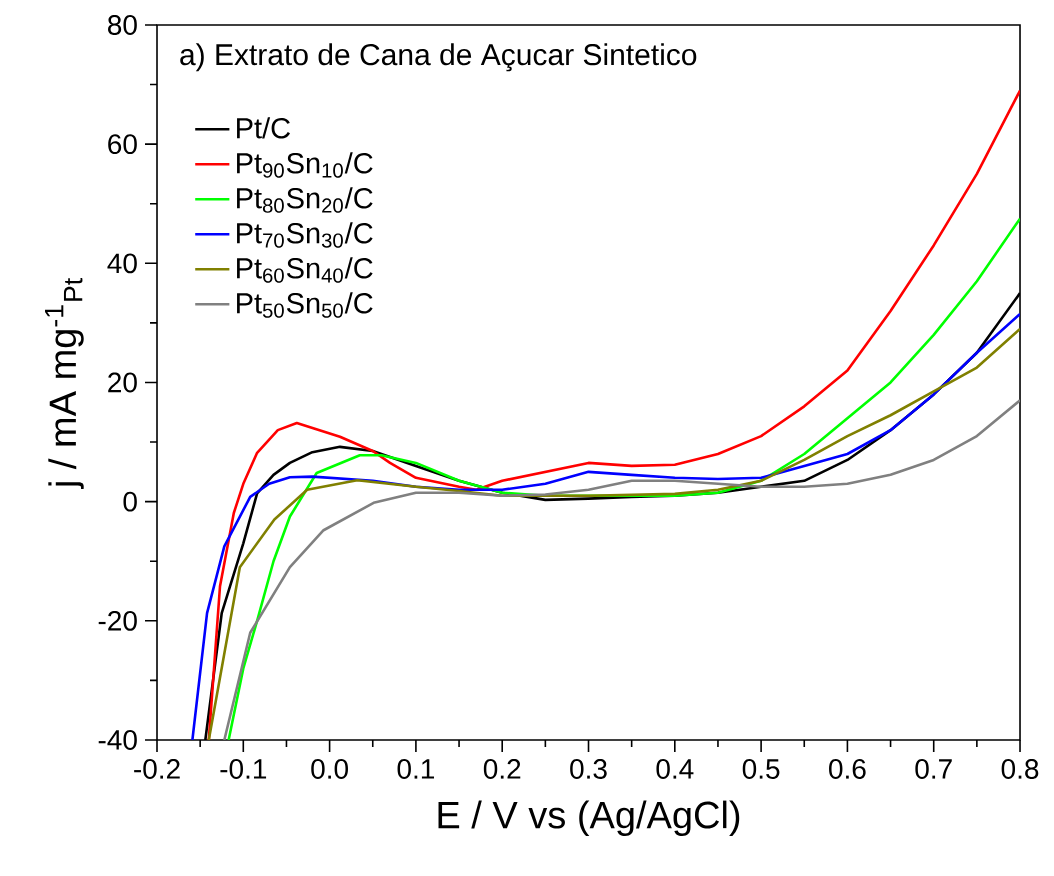  I want to click on x-tick-label: 0.4, so click(675, 769).